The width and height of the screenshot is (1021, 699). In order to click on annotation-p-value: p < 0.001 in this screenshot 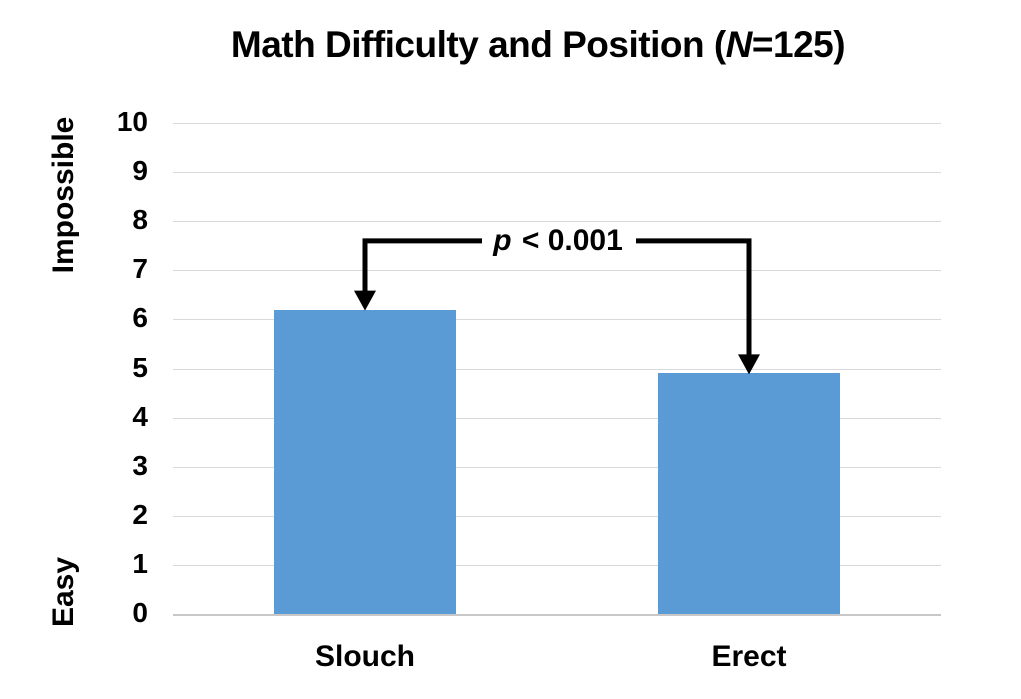, I will do `click(558, 241)`.